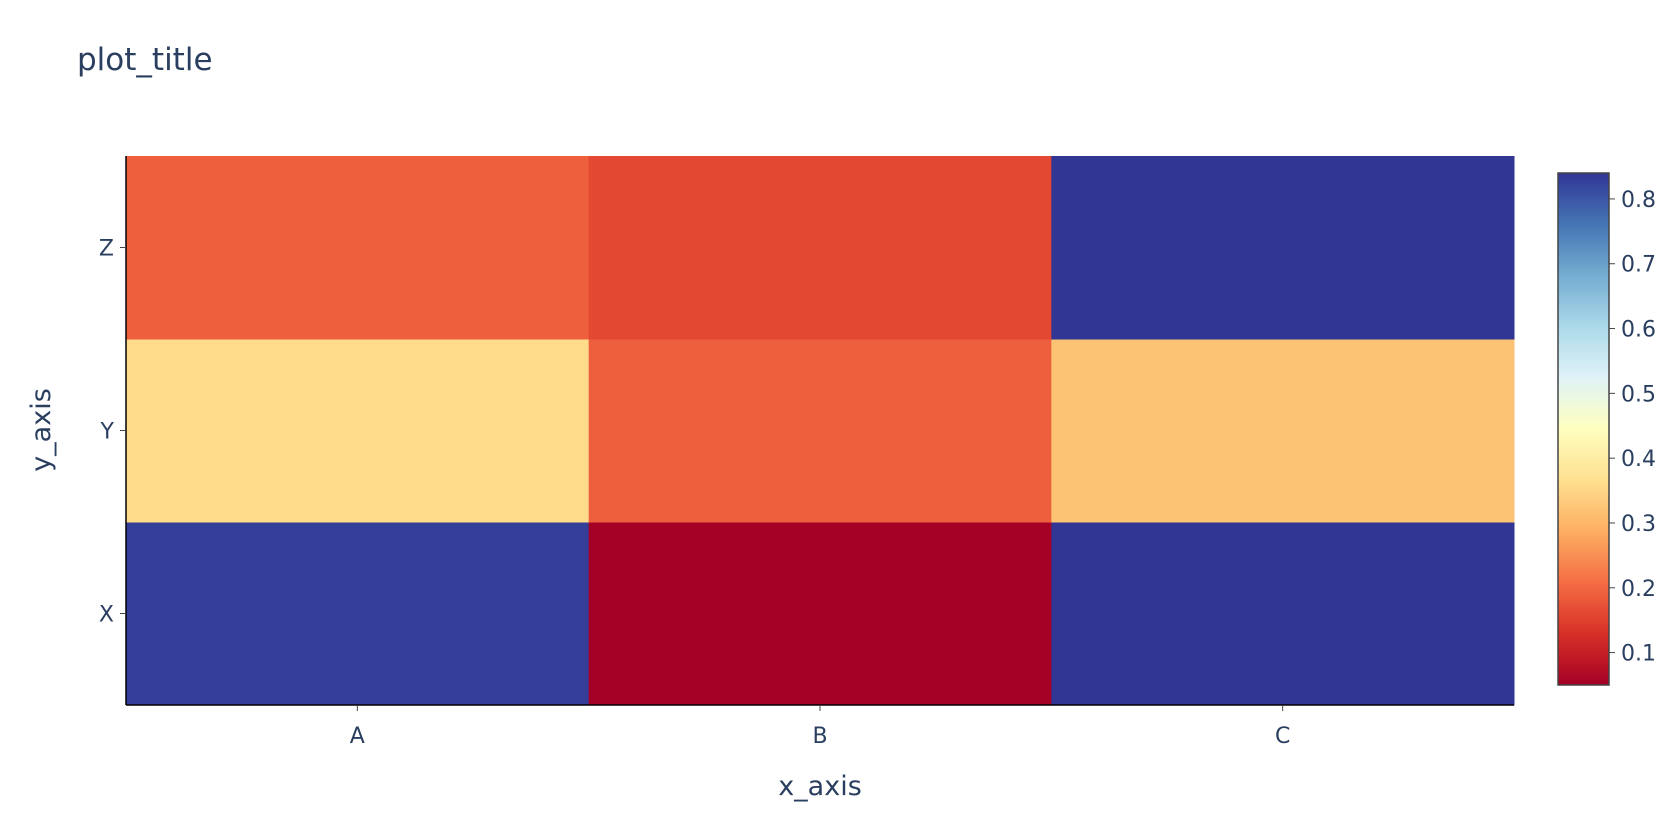 This screenshot has height=827, width=1678. Describe the element at coordinates (106, 615) in the screenshot. I see `y-tick-label: X` at that location.